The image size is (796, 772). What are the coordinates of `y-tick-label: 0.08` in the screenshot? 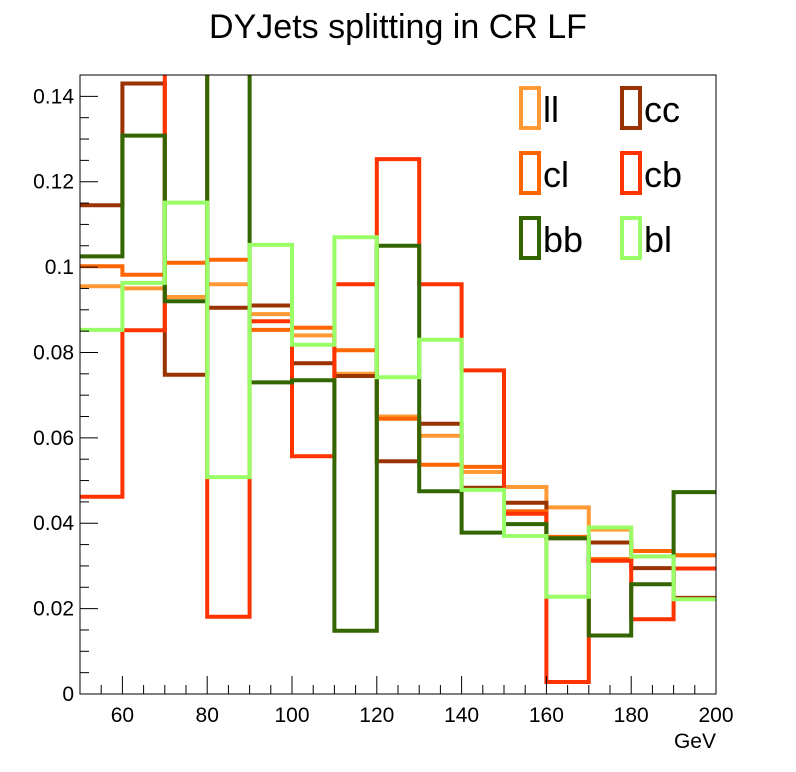 It's located at (53, 352).